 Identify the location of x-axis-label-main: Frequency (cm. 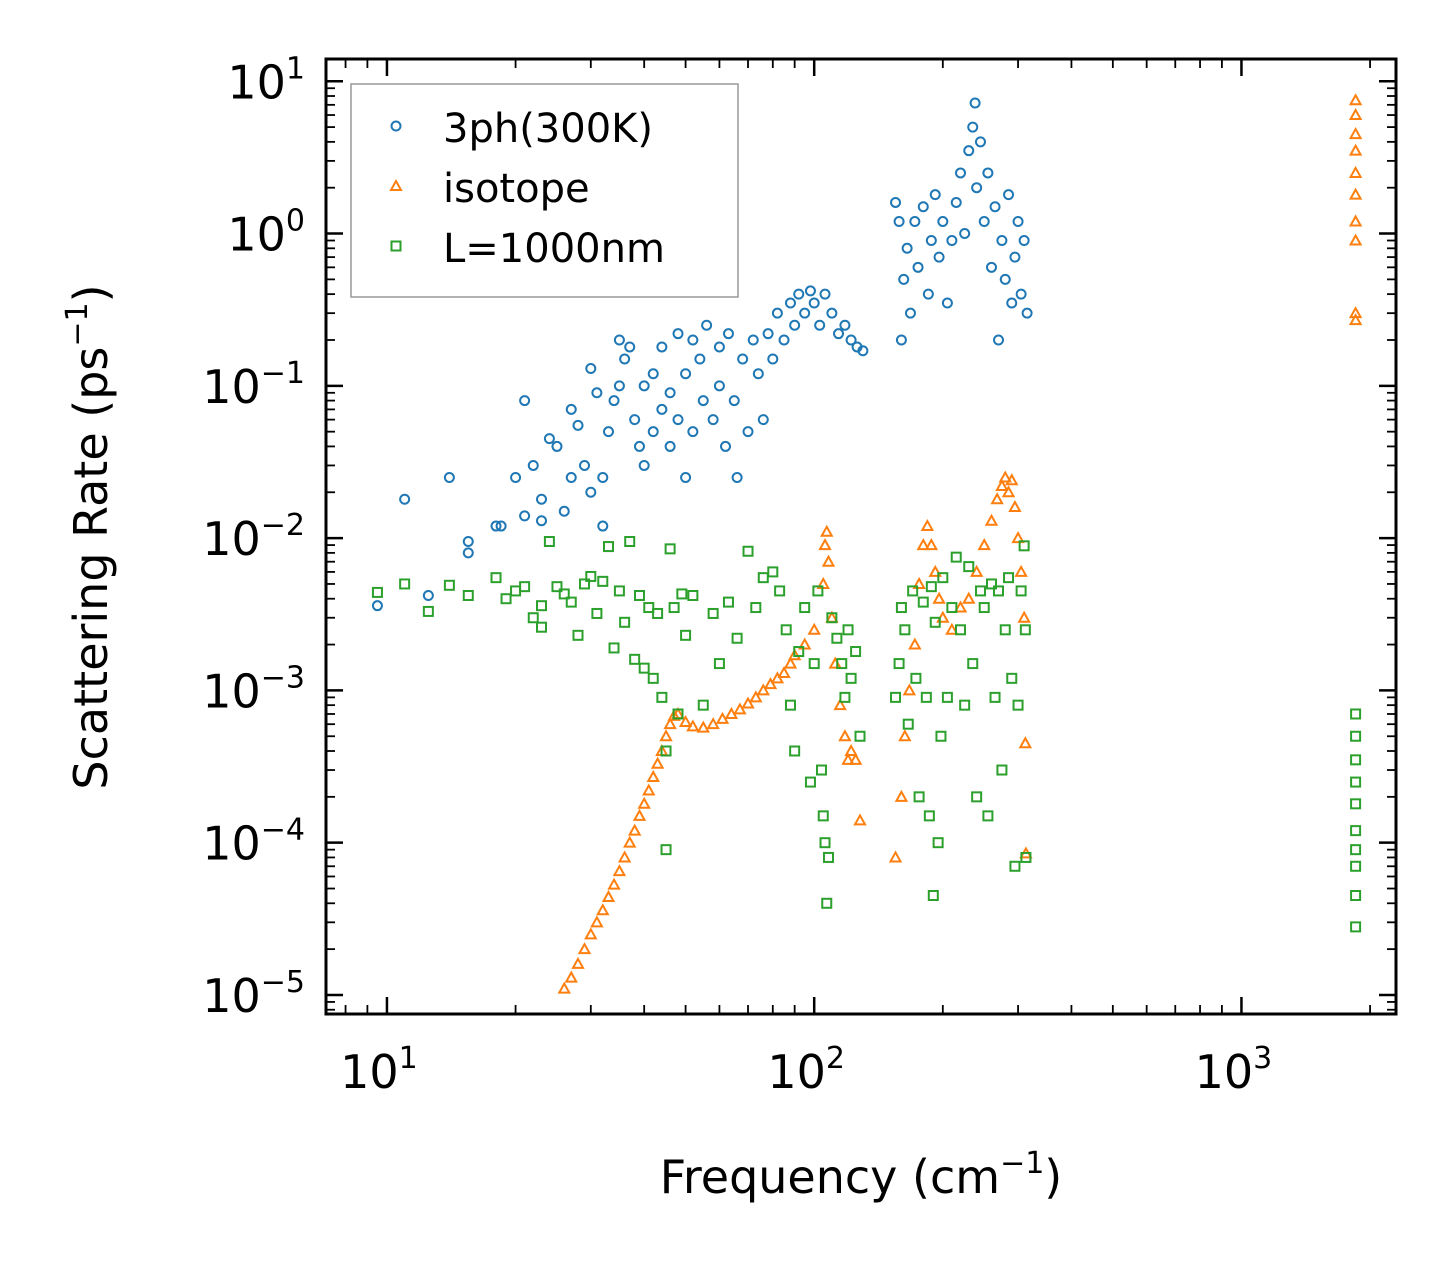
(830, 1177).